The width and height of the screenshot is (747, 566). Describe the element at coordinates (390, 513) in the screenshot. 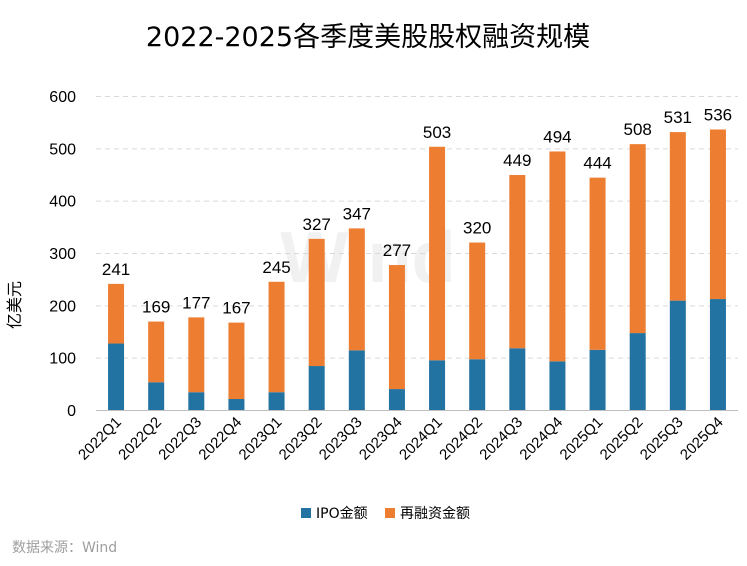

I see `legend-swatch-refinancing` at that location.